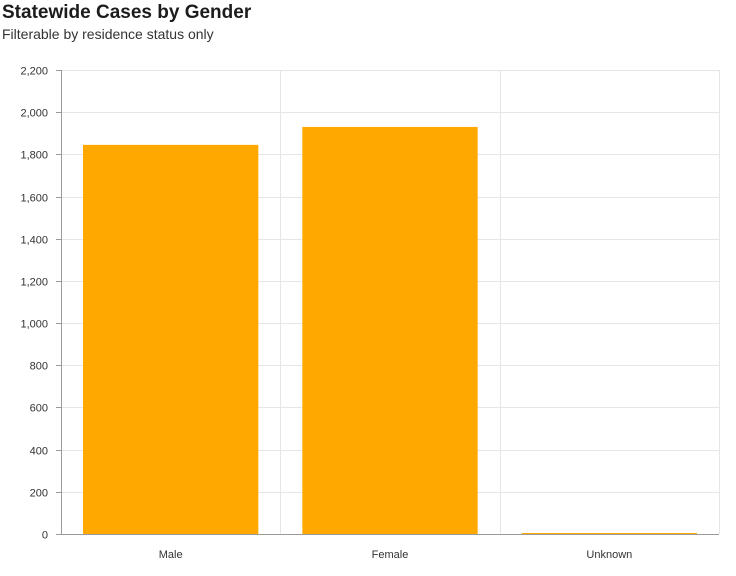 Image resolution: width=736 pixels, height=576 pixels. What do you see at coordinates (127, 12) in the screenshot?
I see `chart-title: Statewide Cases by Gender` at bounding box center [127, 12].